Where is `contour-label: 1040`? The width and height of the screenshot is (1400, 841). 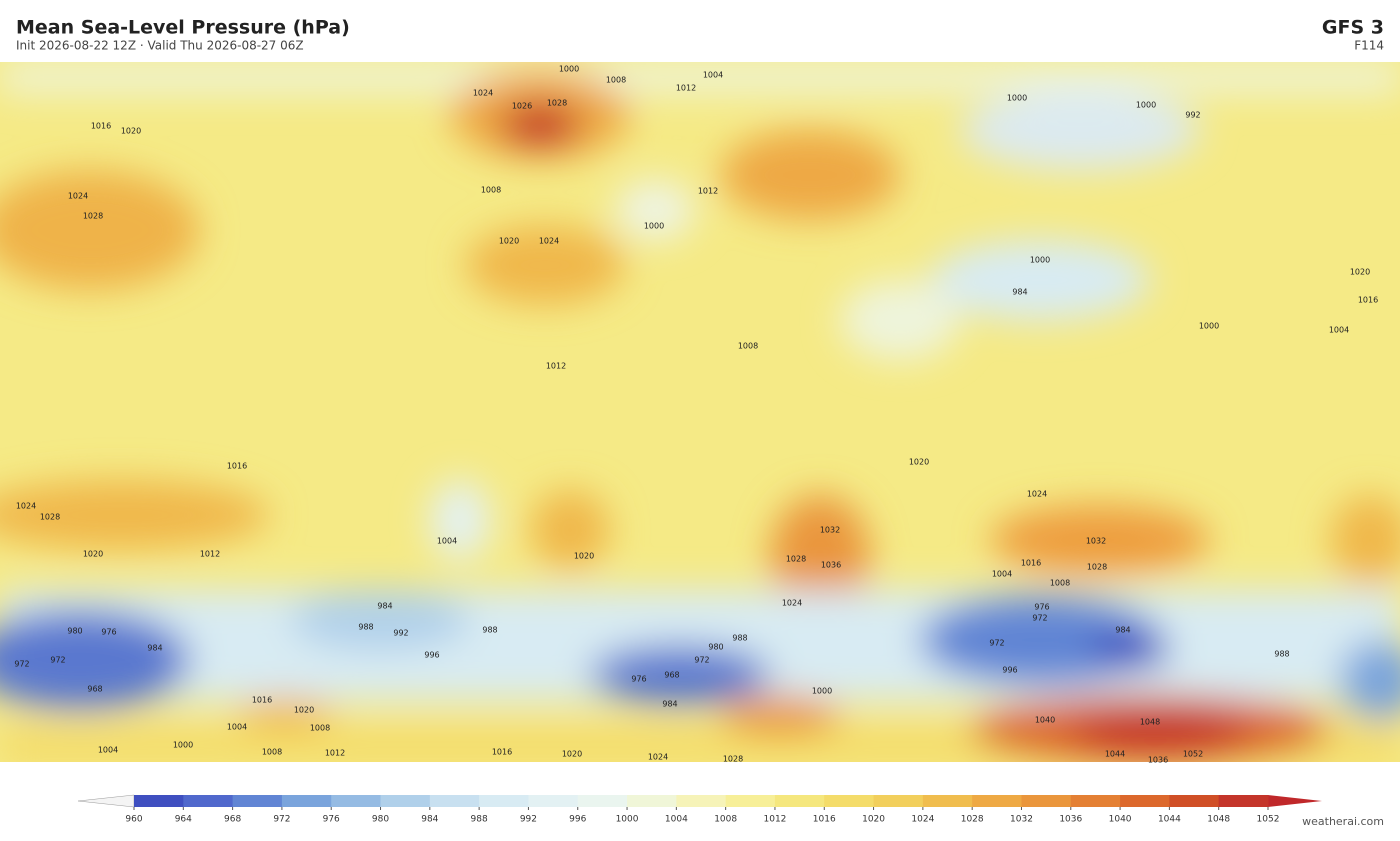 contour-label: 1040 is located at coordinates (1045, 720).